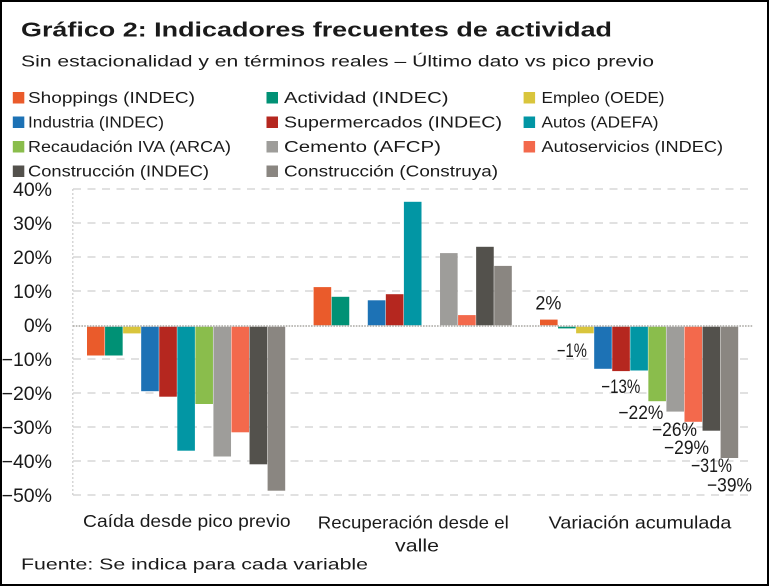  I want to click on svg-text: Recaudación IVA (ARCA), so click(129, 147).